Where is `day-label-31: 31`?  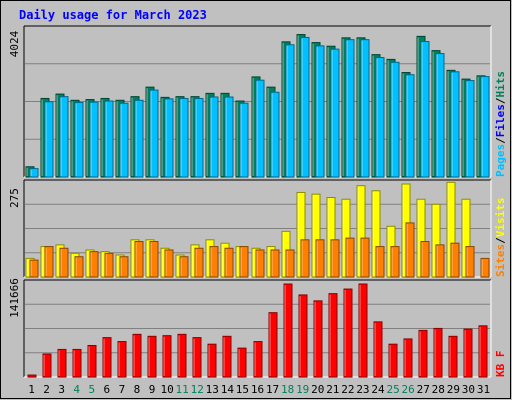
day-label-31: 31 is located at coordinates (483, 389).